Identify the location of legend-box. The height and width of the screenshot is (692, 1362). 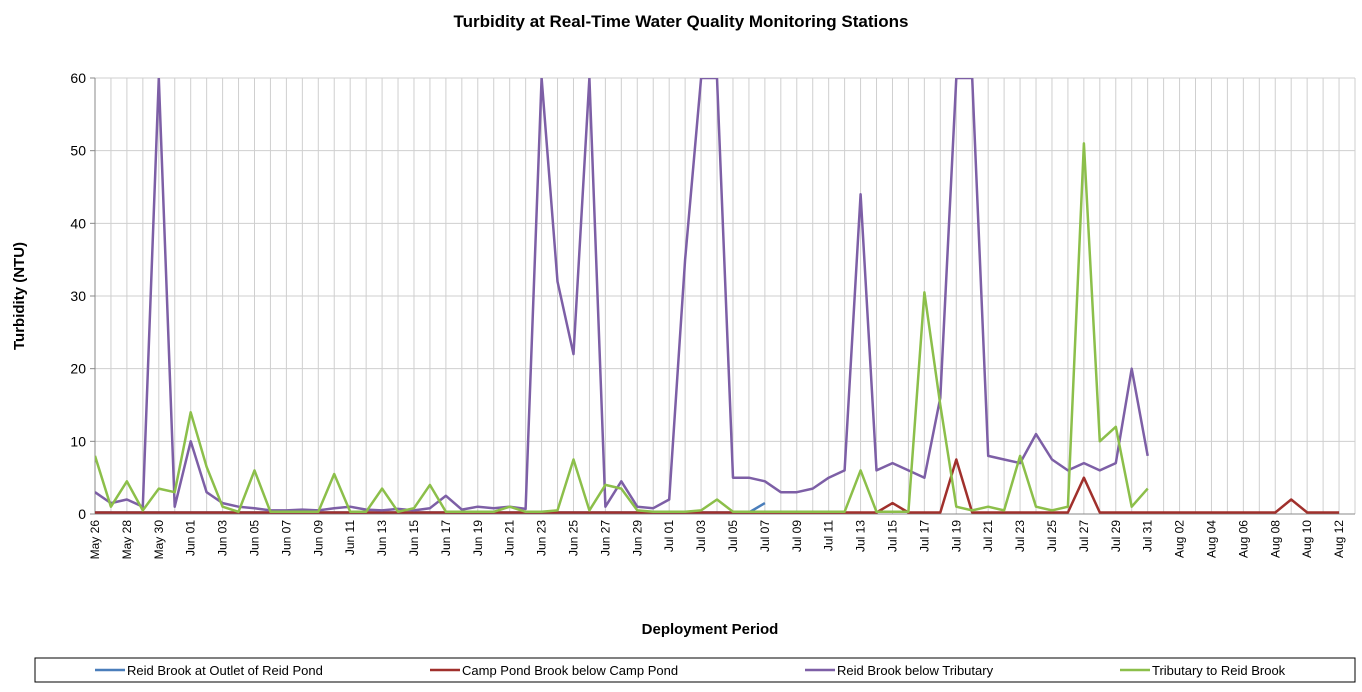
(695, 670).